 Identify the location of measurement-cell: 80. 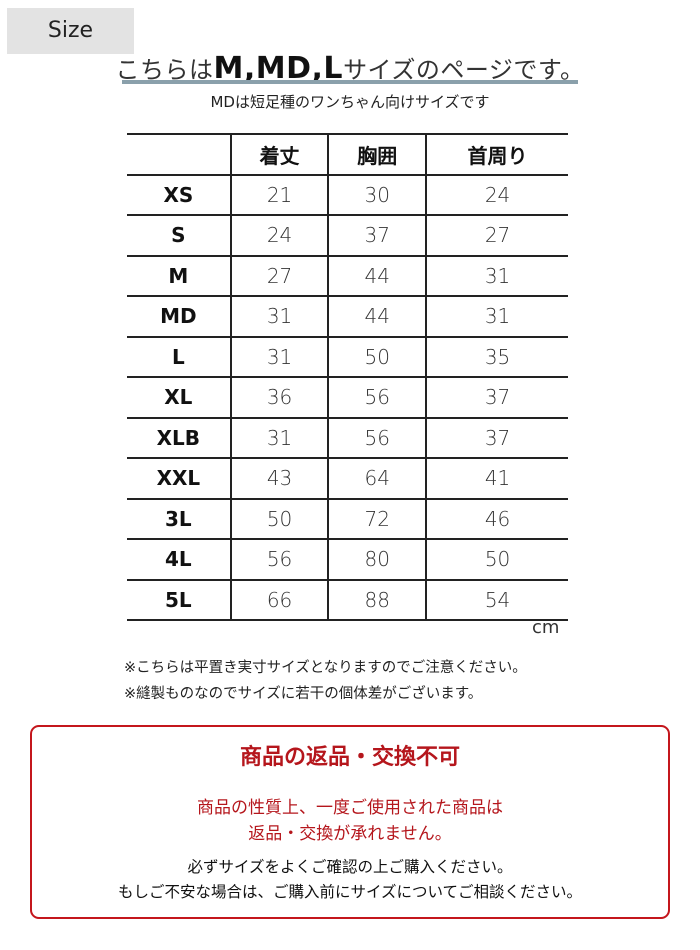
(377, 559).